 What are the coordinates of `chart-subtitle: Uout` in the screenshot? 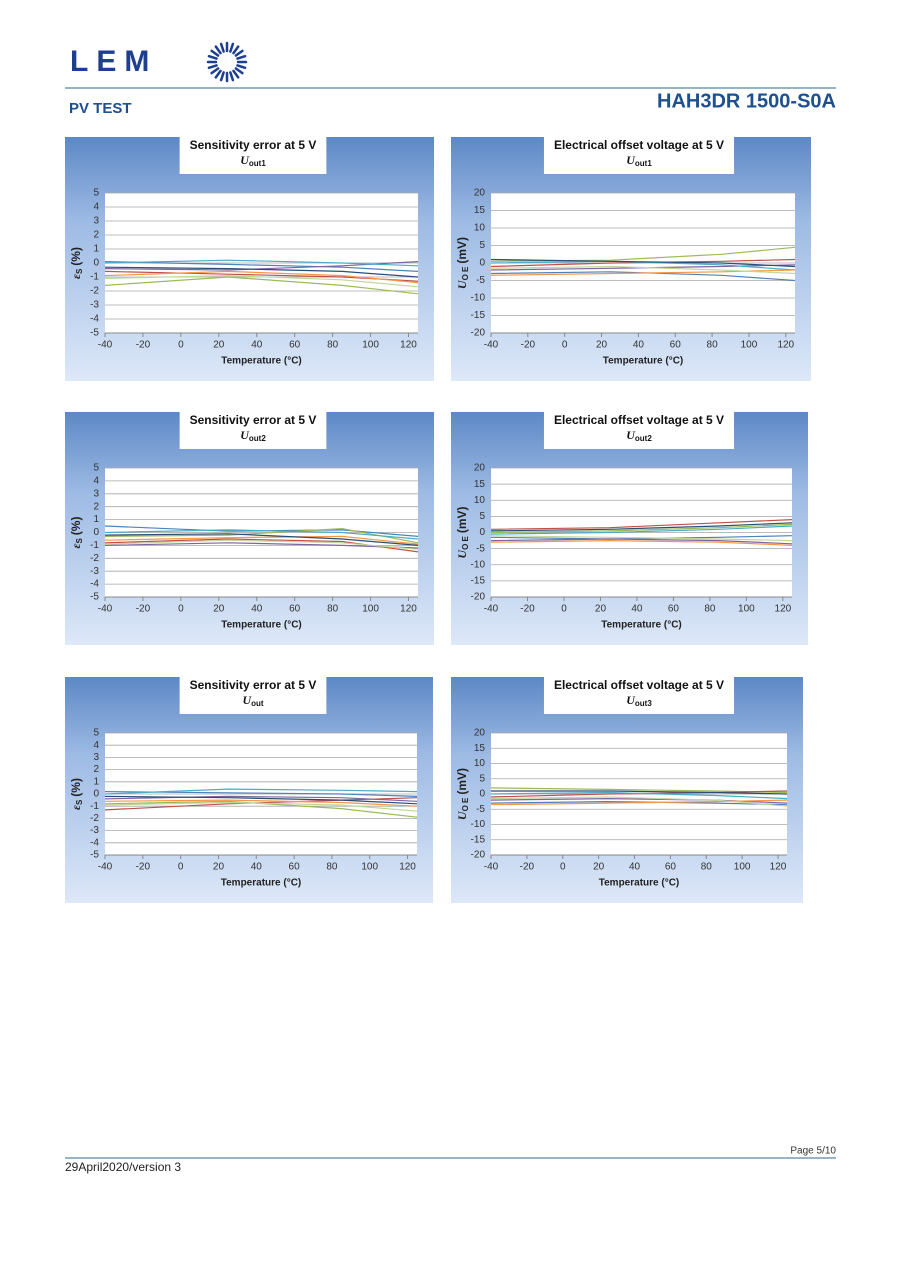 It's located at (252, 700).